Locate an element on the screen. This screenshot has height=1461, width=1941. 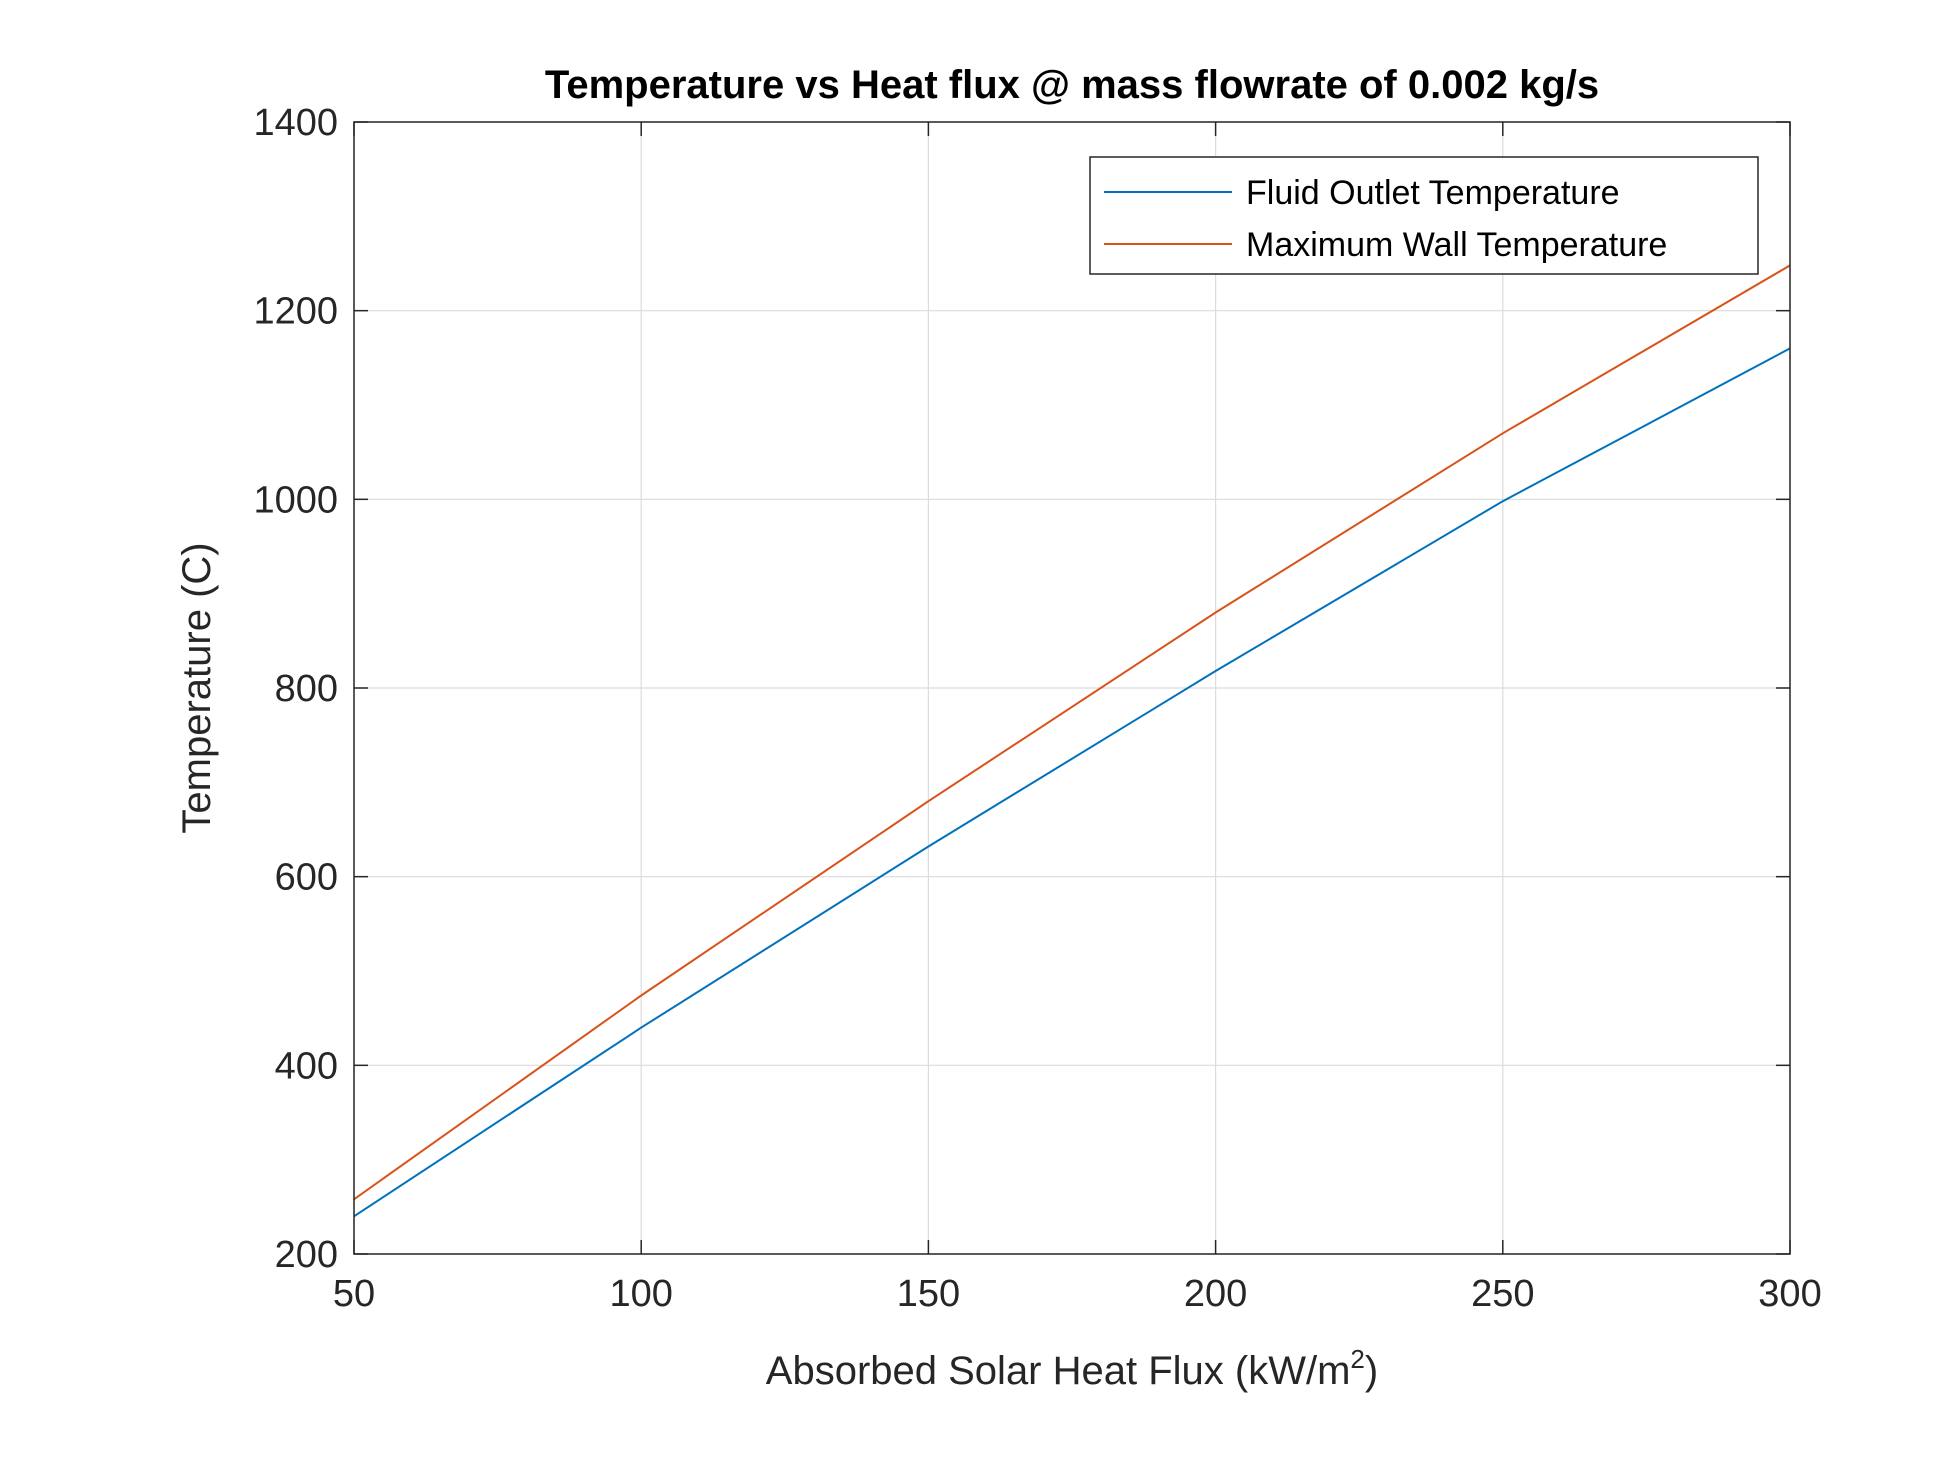
y-tick-label: 1400 is located at coordinates (295, 123).